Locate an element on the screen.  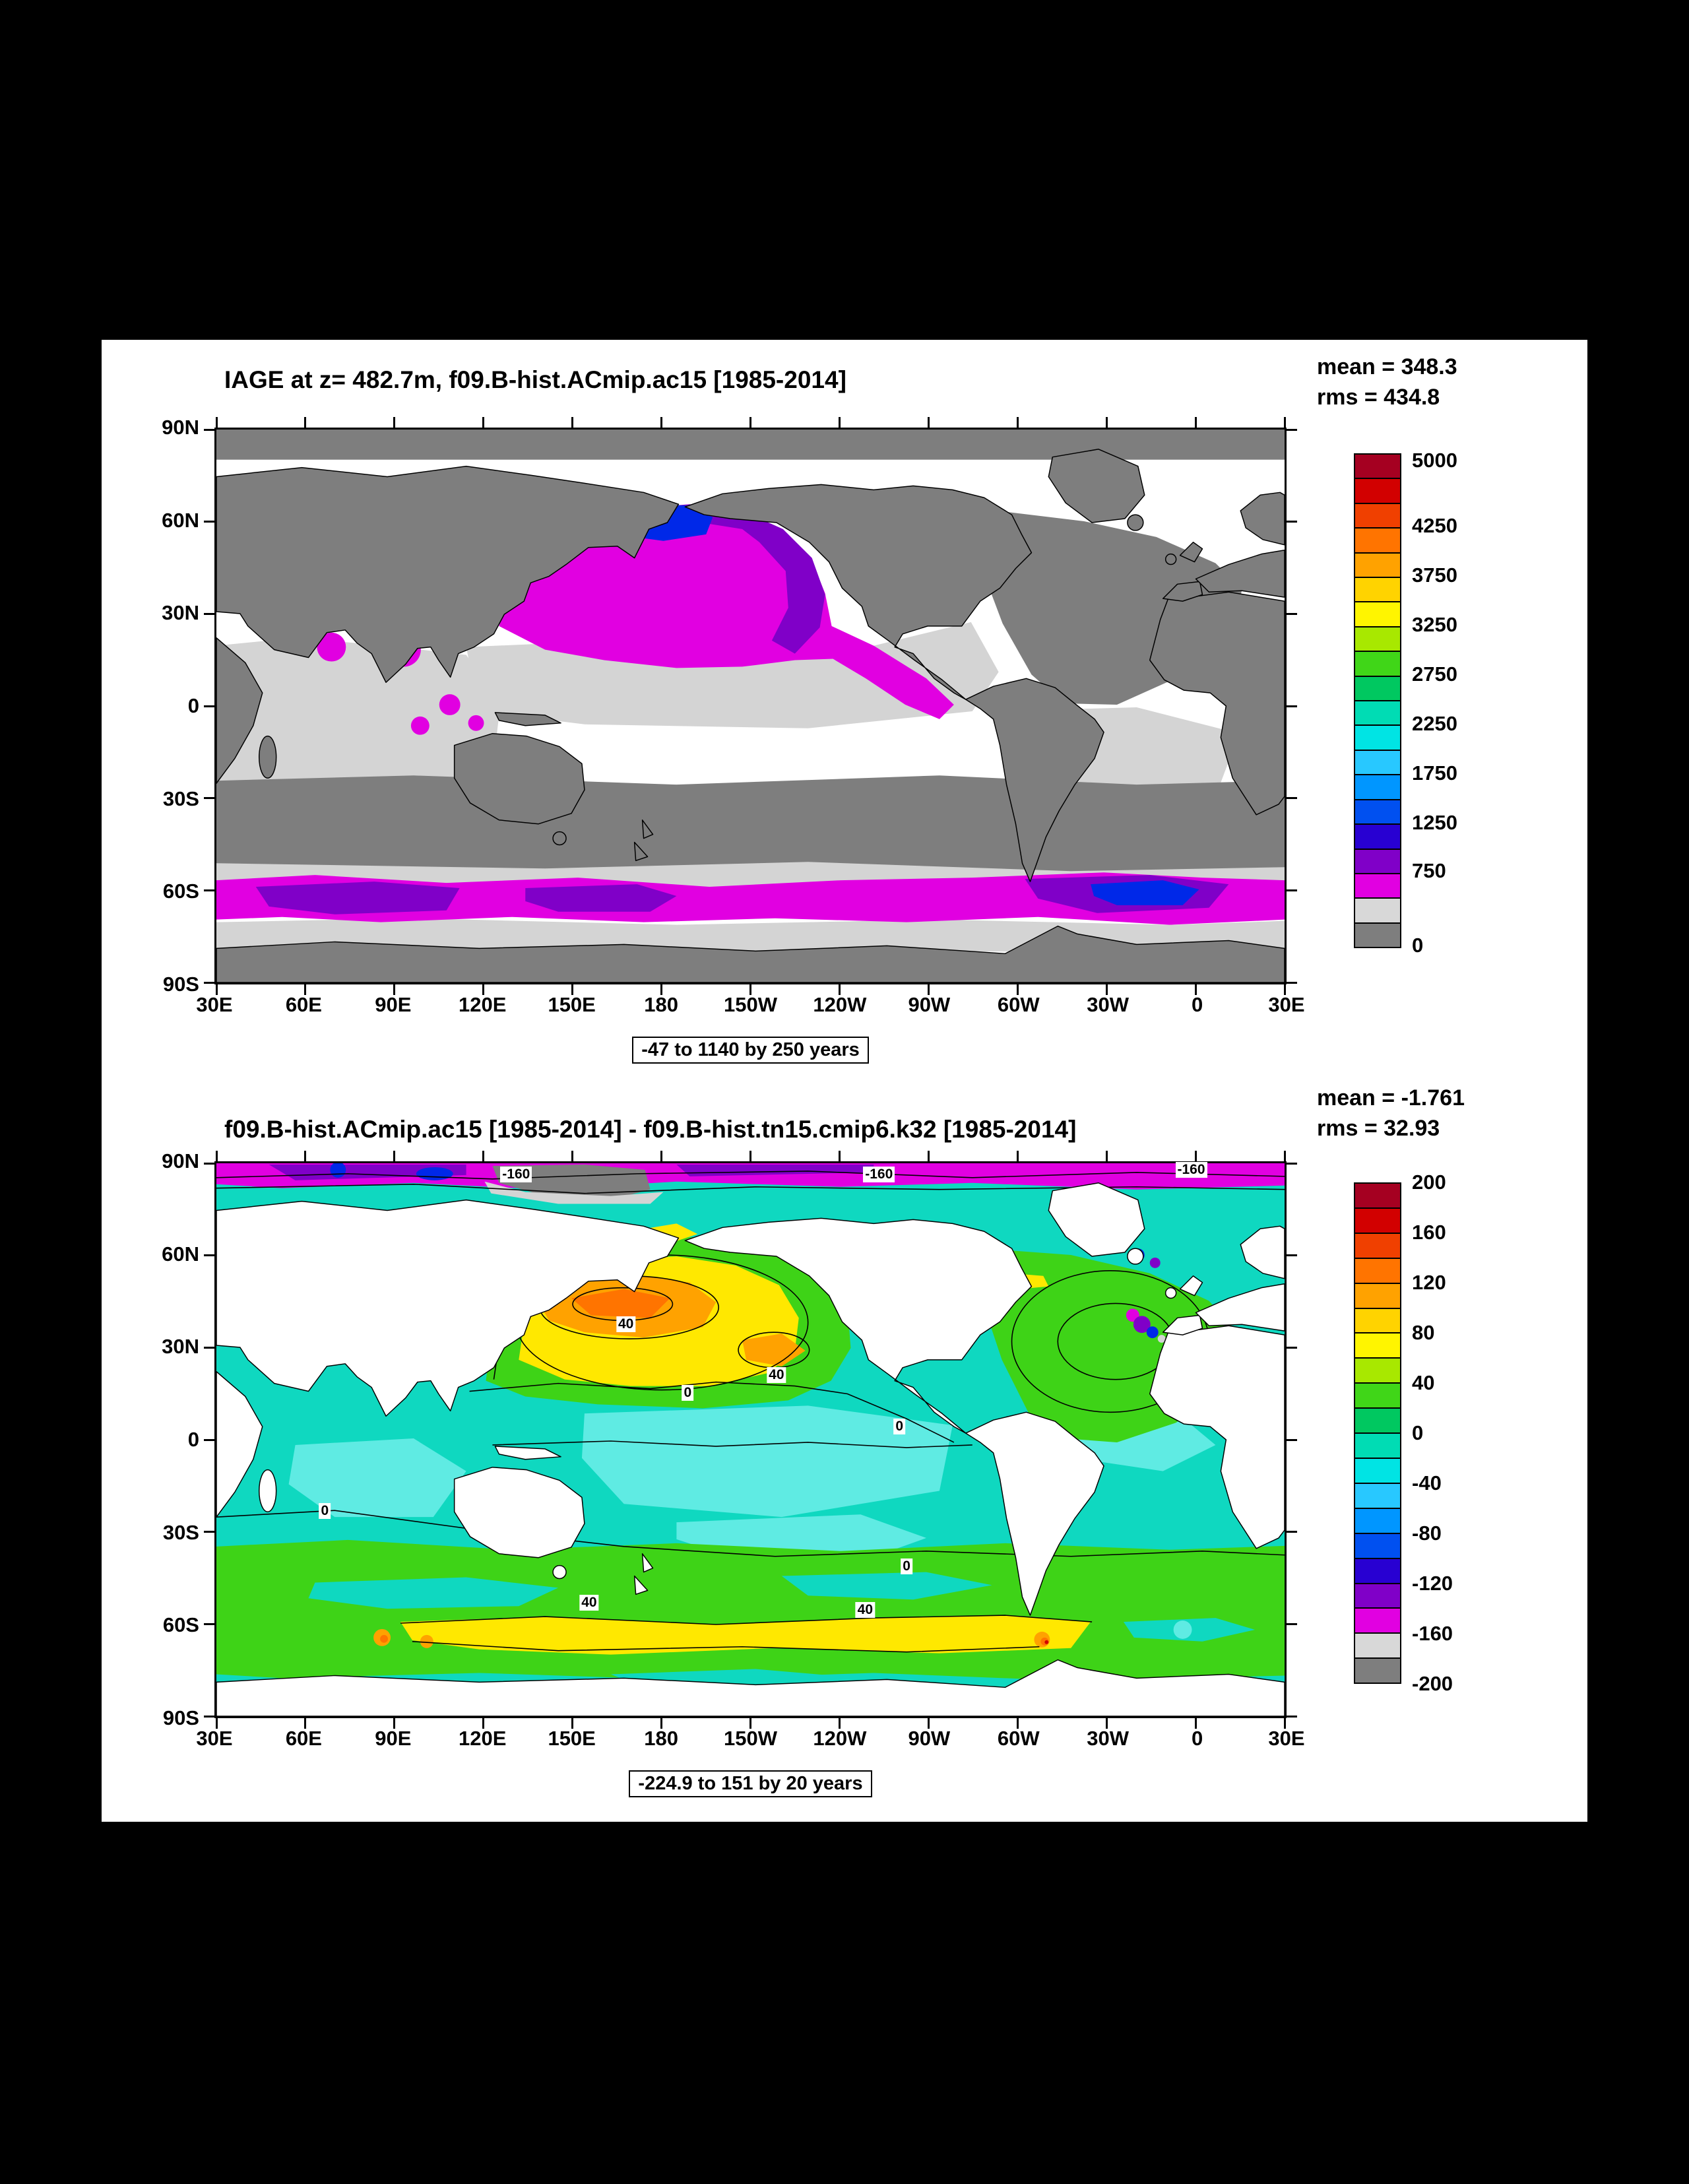
colorbar-tick-label: 5000 is located at coordinates (1434, 460).